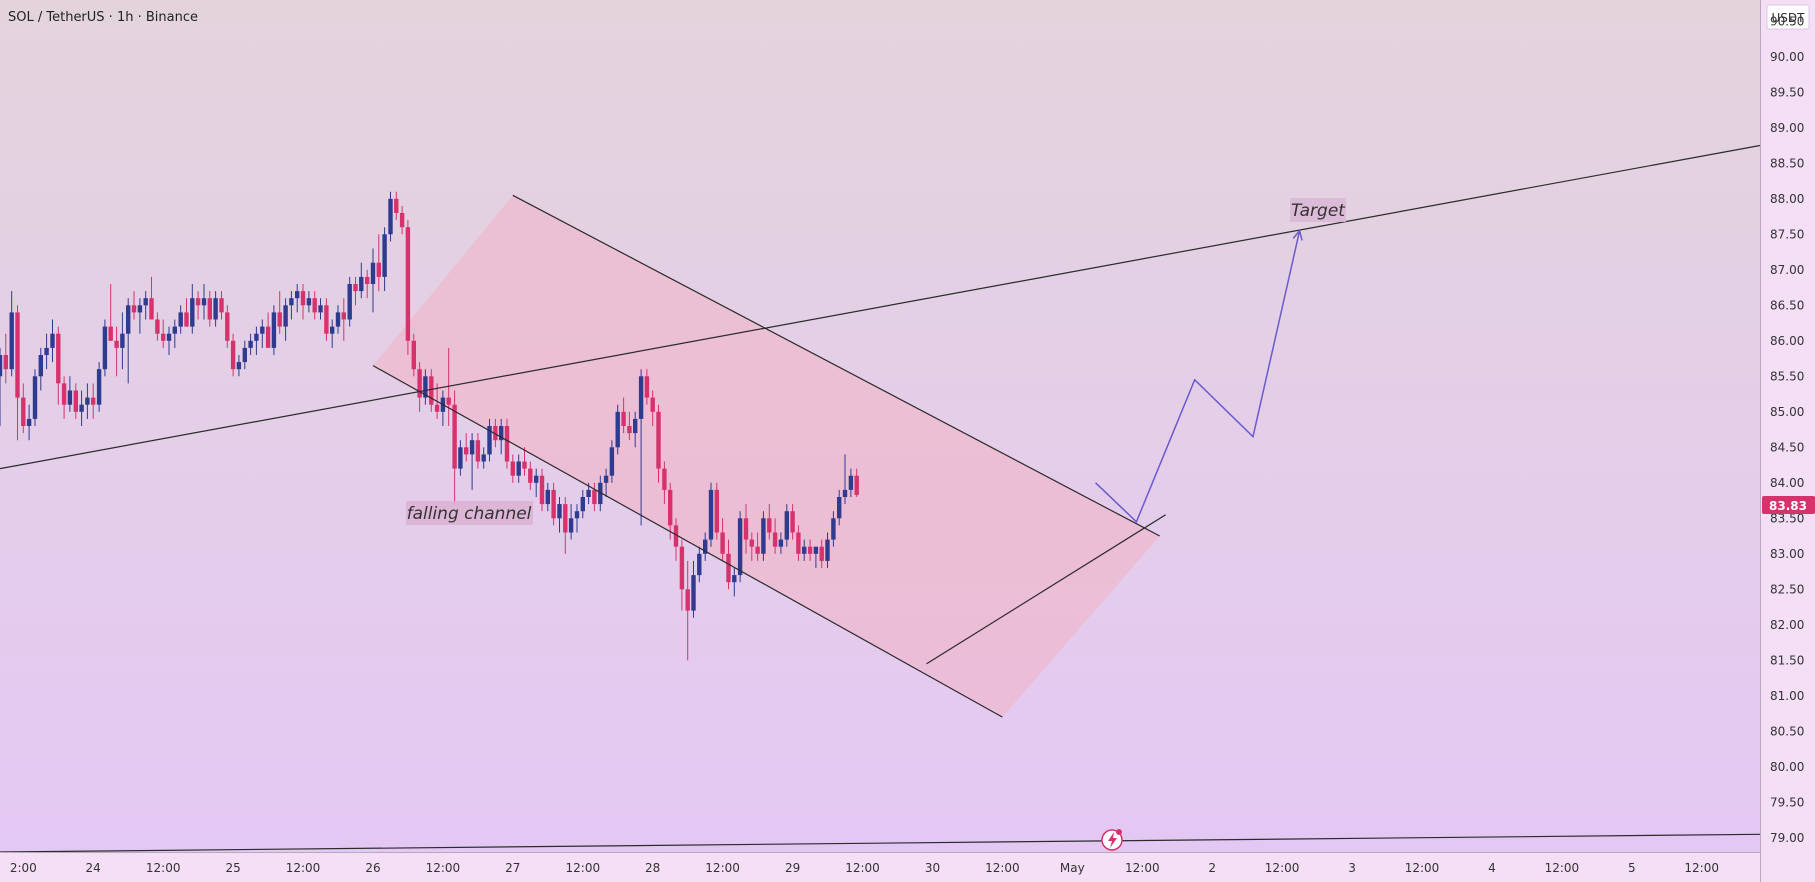 Image resolution: width=1815 pixels, height=882 pixels. Describe the element at coordinates (1787, 554) in the screenshot. I see `price-tick-label: 83.00` at that location.